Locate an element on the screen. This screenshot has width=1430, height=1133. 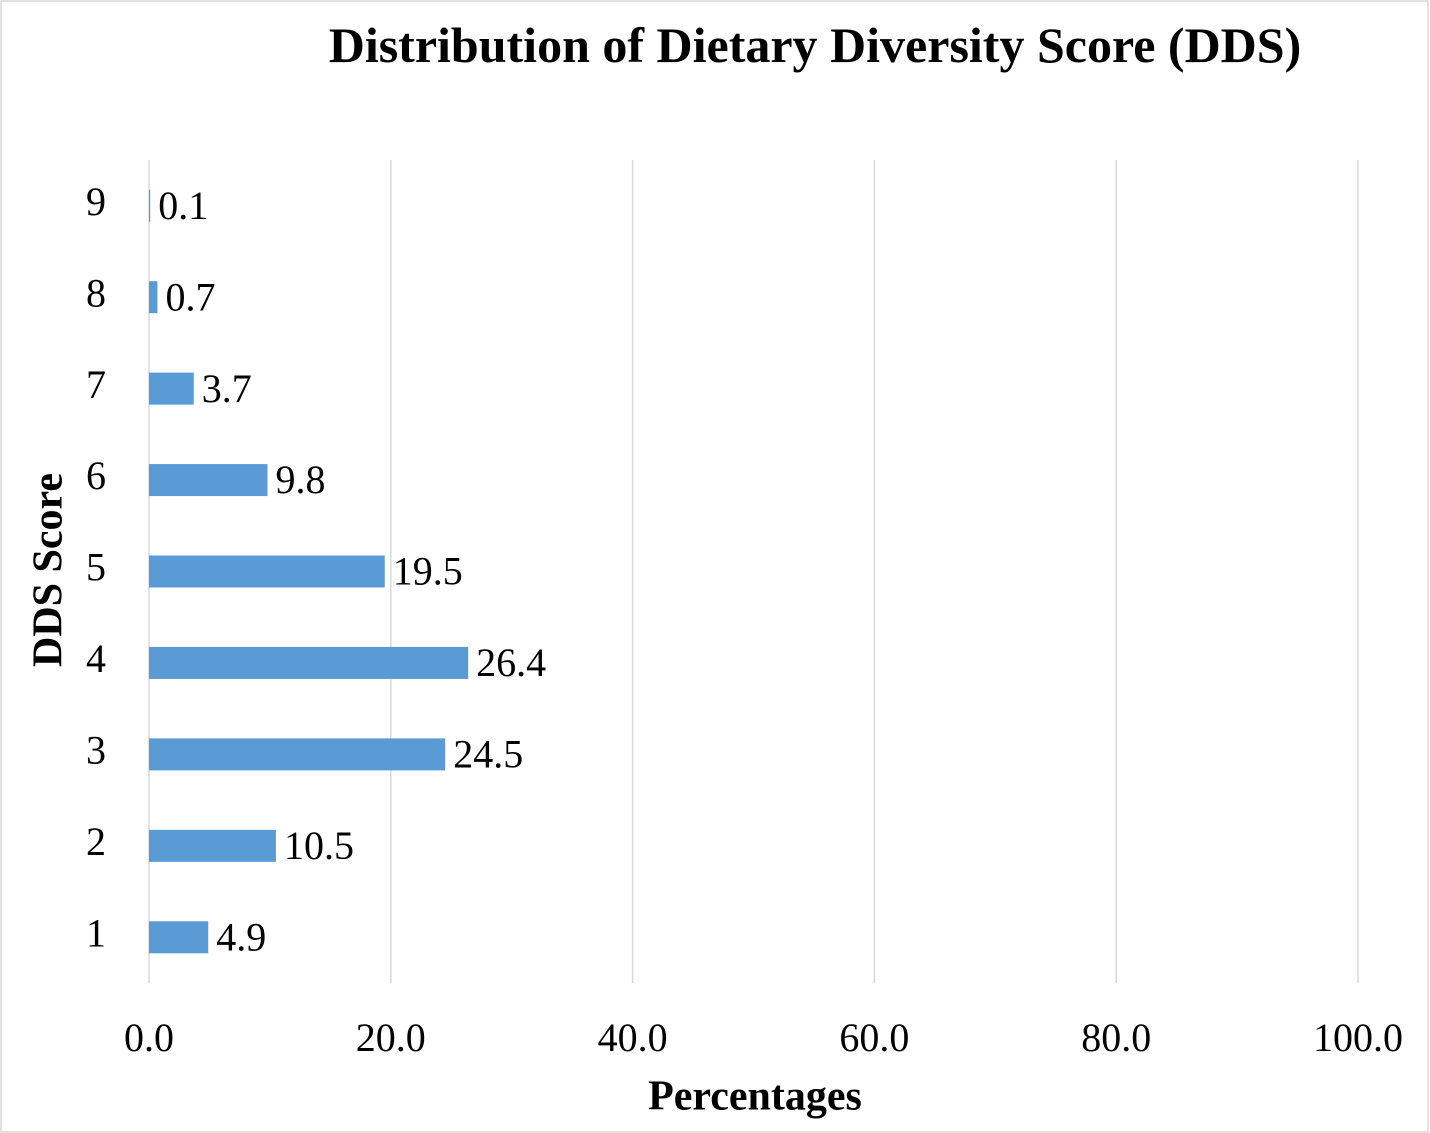
y-tick-label: 6 is located at coordinates (96, 475).